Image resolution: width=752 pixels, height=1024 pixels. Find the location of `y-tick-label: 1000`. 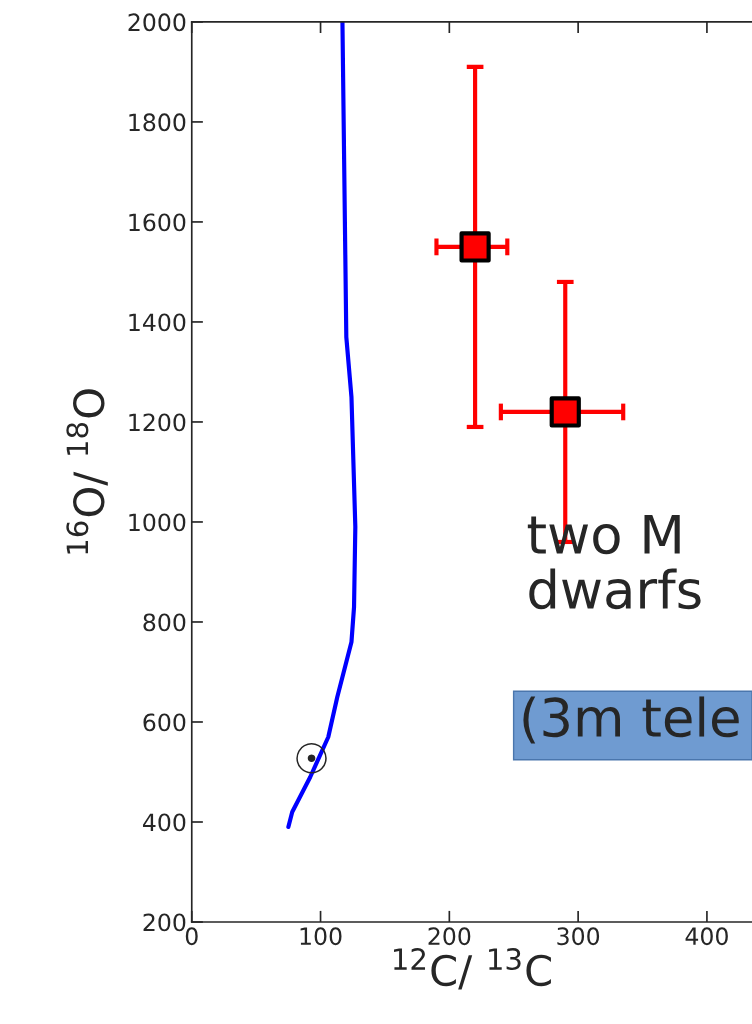

y-tick-label: 1000 is located at coordinates (157, 522).